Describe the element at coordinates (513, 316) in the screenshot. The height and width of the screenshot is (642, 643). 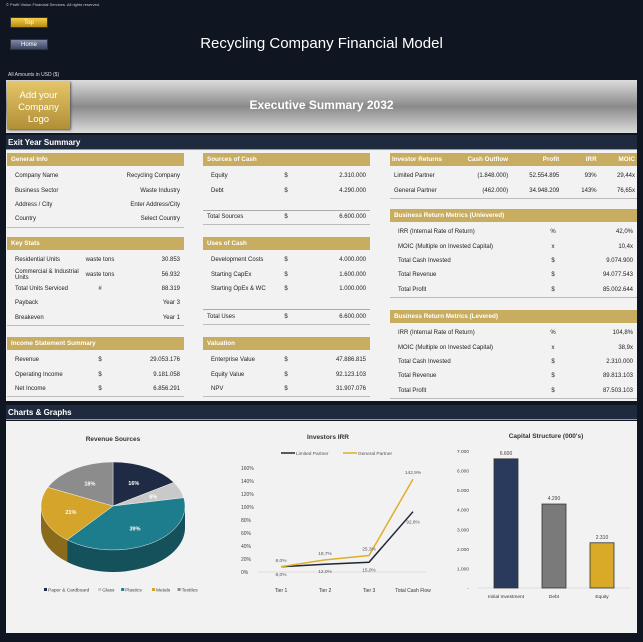
I see `levered-metrics-panel-header: Business Return Metrics (Levered)` at that location.